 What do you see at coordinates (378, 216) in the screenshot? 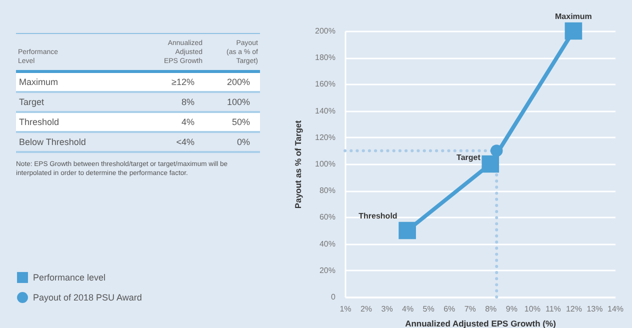
I see `annotation: Threshold` at bounding box center [378, 216].